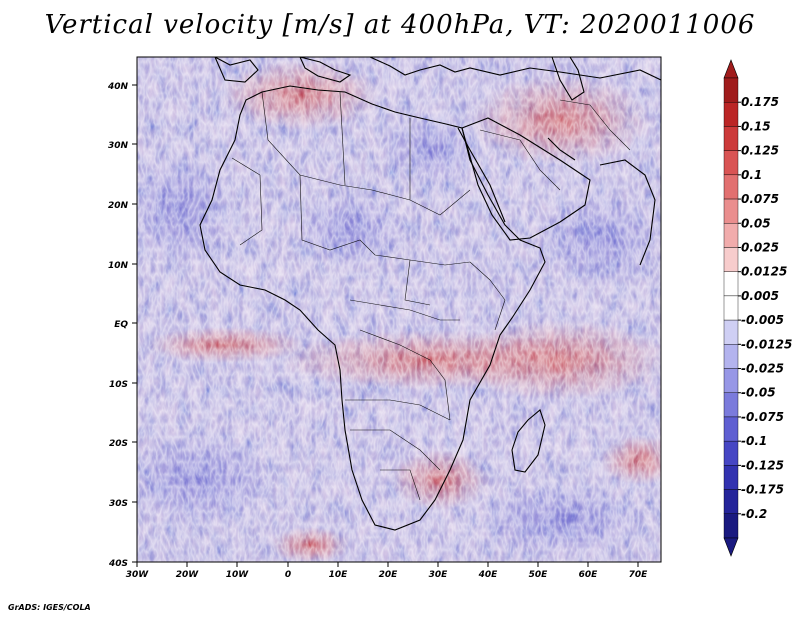 The height and width of the screenshot is (622, 800). I want to click on colorbar-label: 0.125, so click(760, 151).